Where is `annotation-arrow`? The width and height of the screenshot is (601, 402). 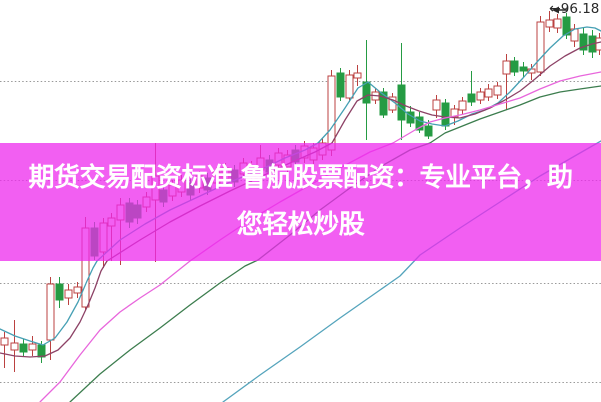 annotation-arrow is located at coordinates (560, 10).